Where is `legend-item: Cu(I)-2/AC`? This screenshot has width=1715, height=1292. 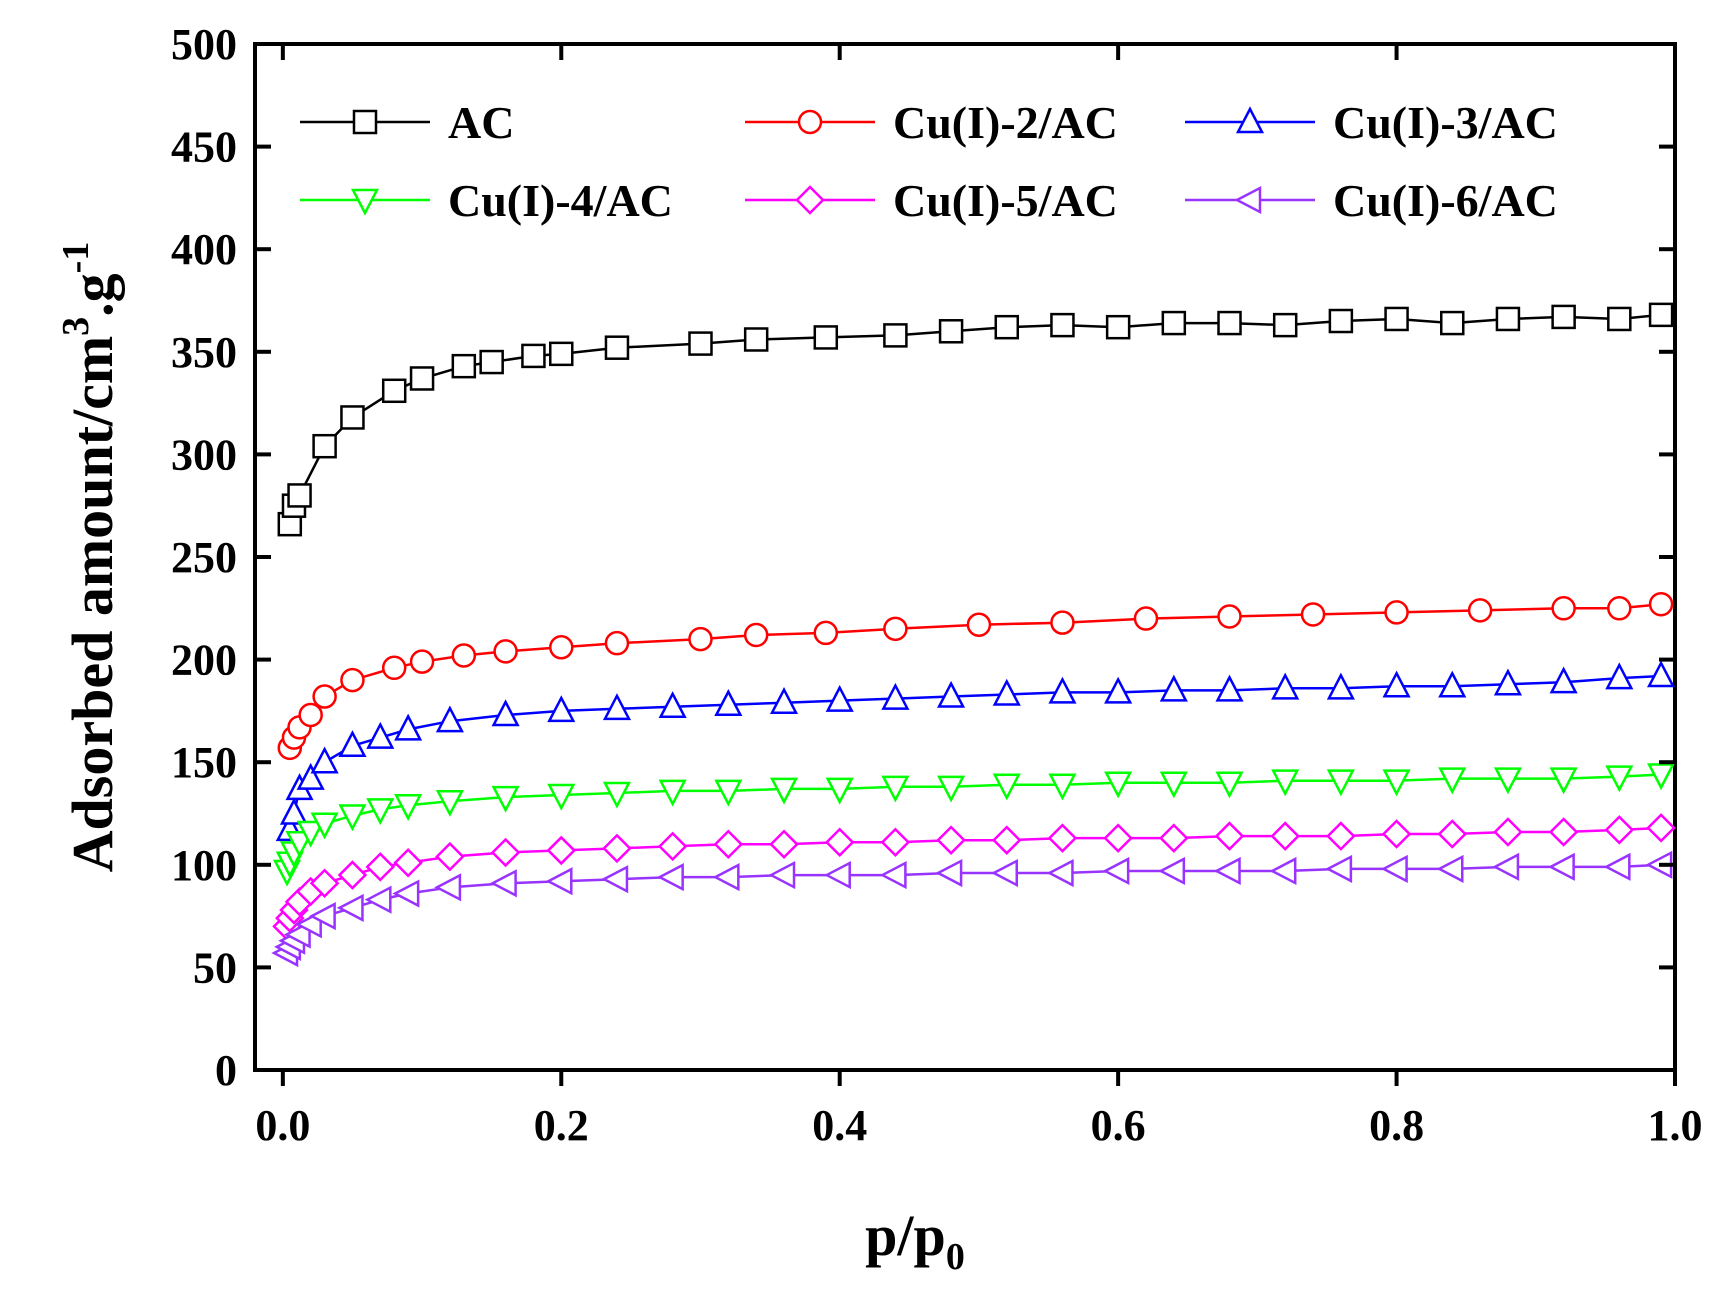 legend-item: Cu(I)-2/AC is located at coordinates (931, 122).